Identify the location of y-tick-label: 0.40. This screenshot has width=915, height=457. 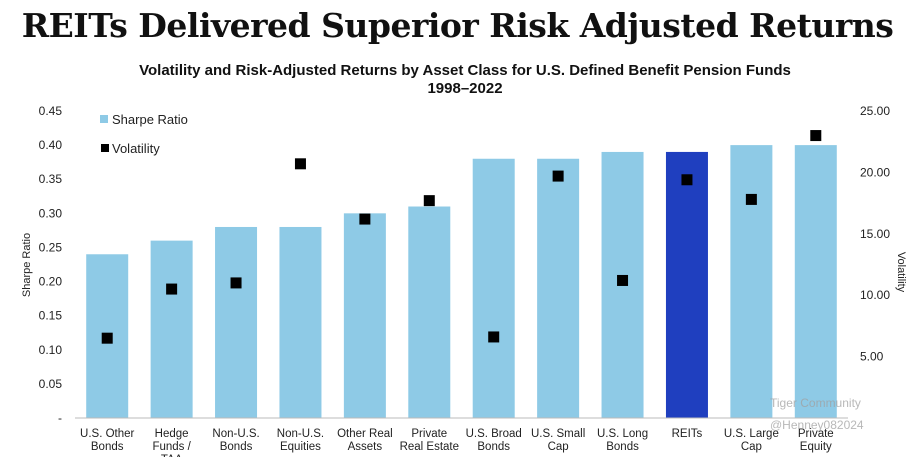
(51, 145).